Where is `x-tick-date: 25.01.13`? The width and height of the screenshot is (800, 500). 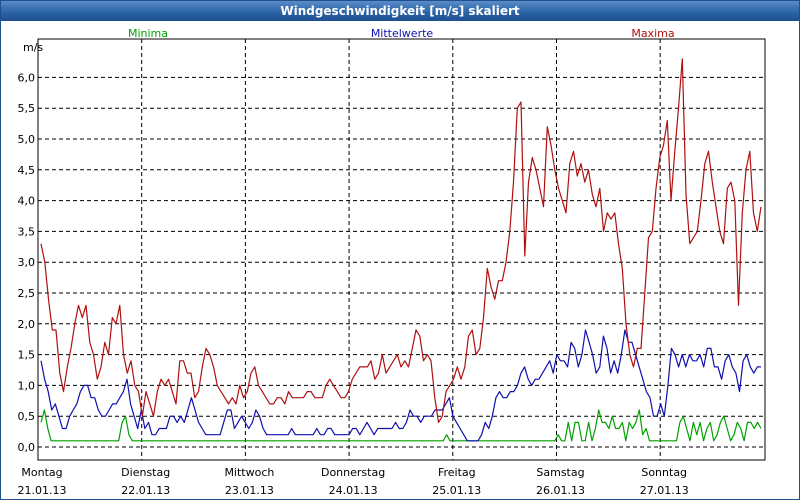 x-tick-date: 25.01.13 is located at coordinates (456, 490).